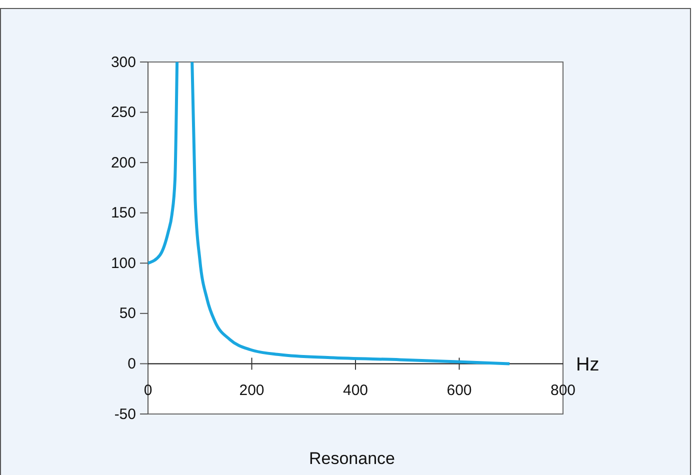 Image resolution: width=692 pixels, height=475 pixels. What do you see at coordinates (588, 365) in the screenshot?
I see `x-axis-title: Hz` at bounding box center [588, 365].